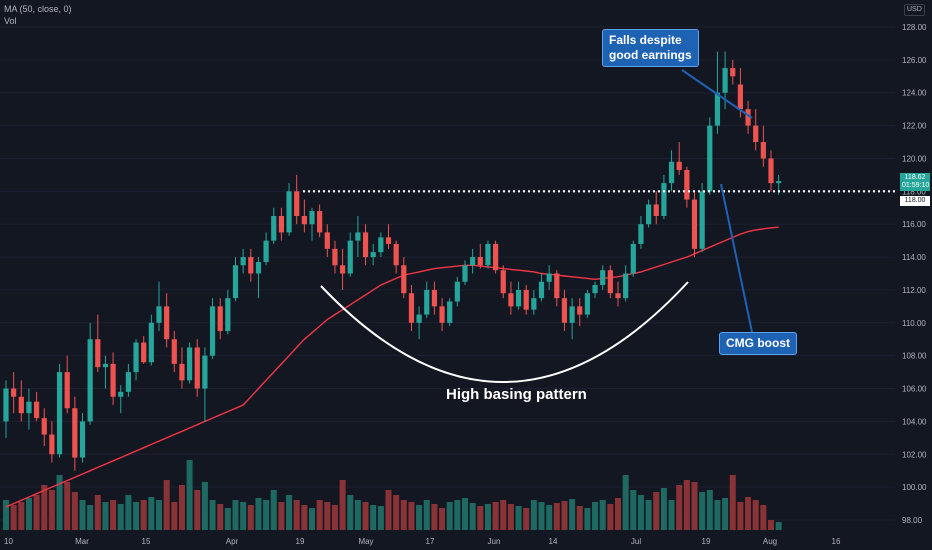  Describe the element at coordinates (38, 9) in the screenshot. I see `ma-legend: MA (50, close, 0)` at that location.